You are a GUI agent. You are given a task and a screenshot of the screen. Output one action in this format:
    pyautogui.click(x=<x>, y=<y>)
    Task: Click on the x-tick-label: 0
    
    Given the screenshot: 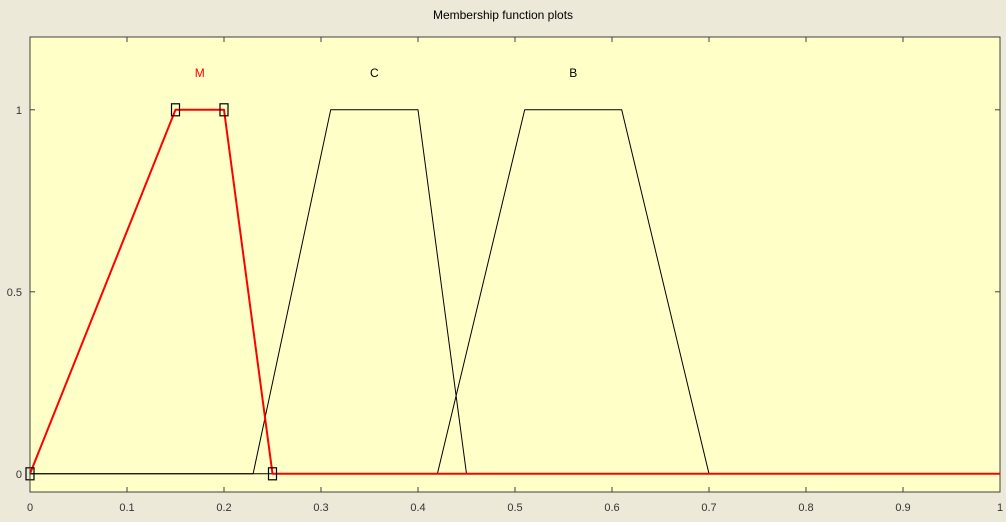 What is the action you would take?
    pyautogui.click(x=30, y=508)
    